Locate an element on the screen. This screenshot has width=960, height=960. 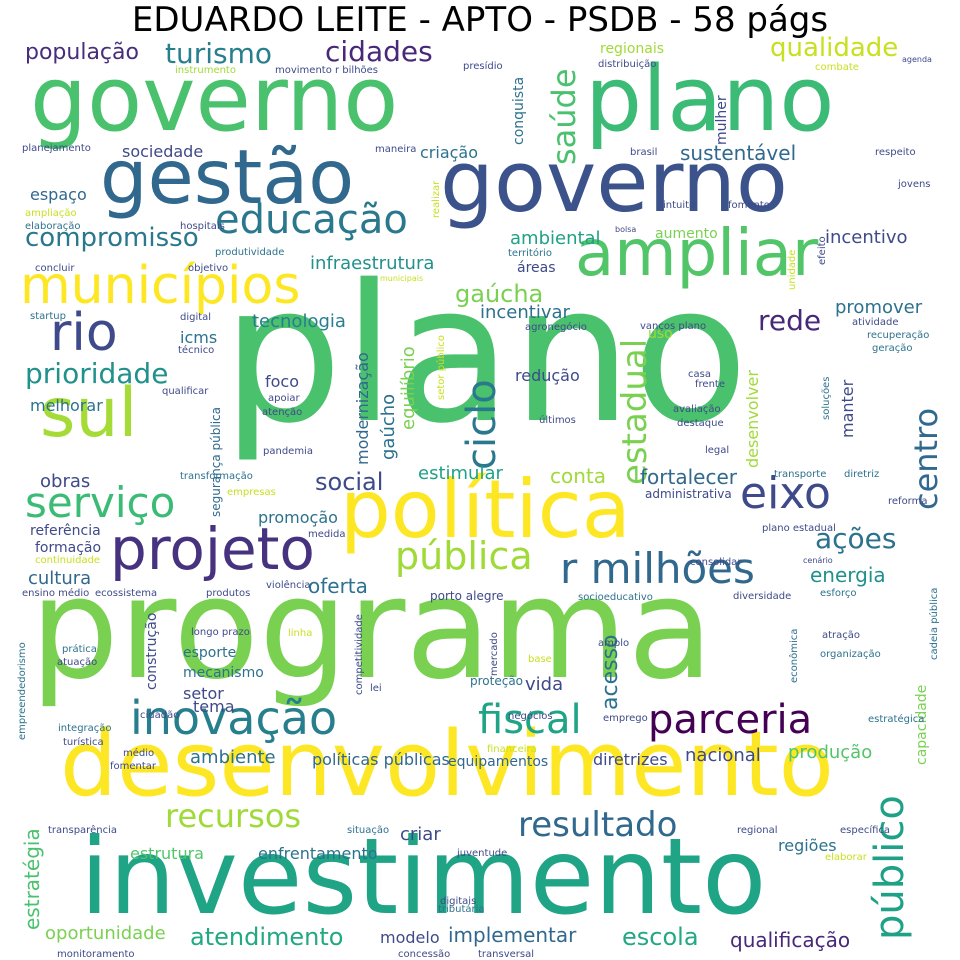
word-ampliar: ampliar is located at coordinates (697, 254).